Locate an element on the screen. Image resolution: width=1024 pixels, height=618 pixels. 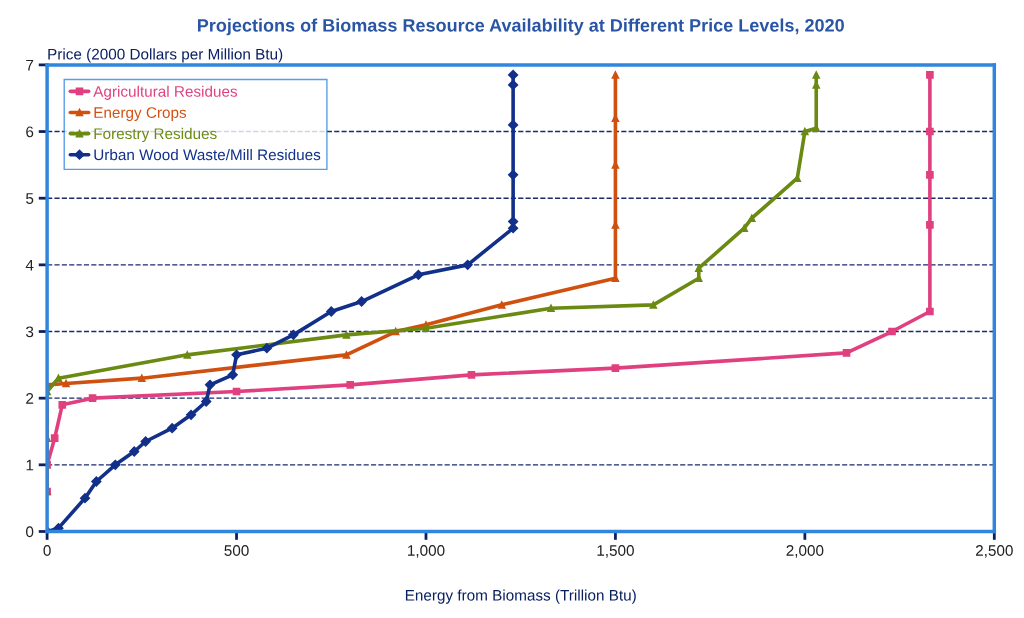
y-tick-label: 3 is located at coordinates (30, 332).